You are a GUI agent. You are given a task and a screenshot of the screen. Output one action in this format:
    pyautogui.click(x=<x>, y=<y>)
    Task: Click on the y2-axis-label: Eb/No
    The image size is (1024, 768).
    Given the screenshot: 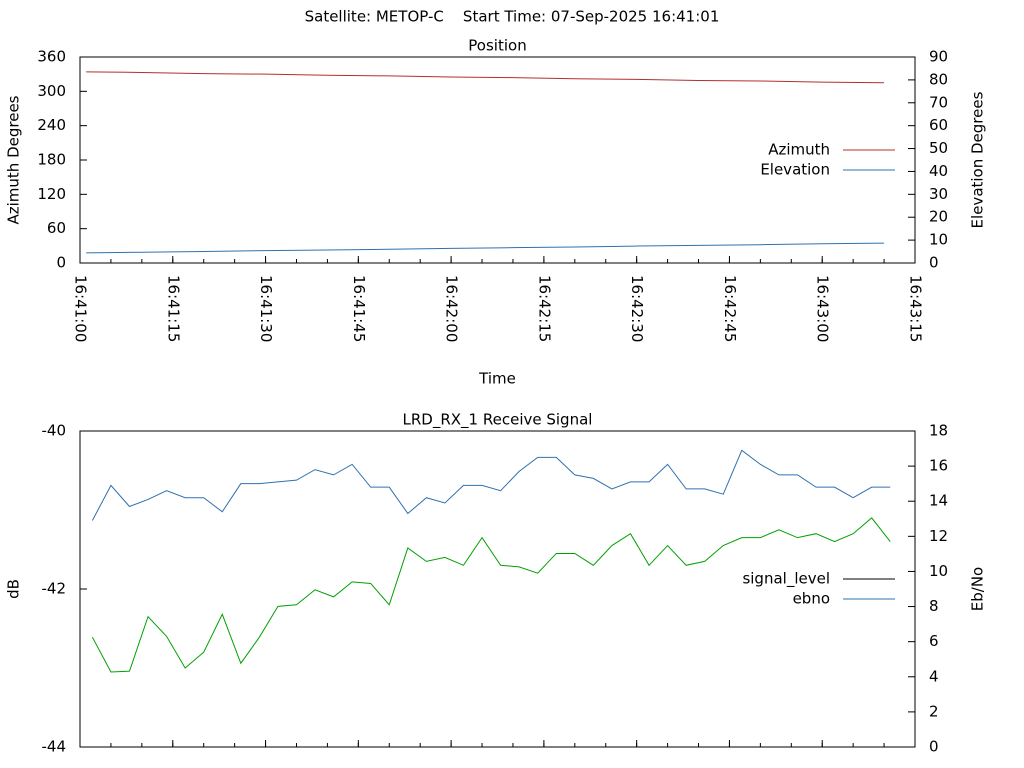 What is the action you would take?
    pyautogui.click(x=978, y=589)
    